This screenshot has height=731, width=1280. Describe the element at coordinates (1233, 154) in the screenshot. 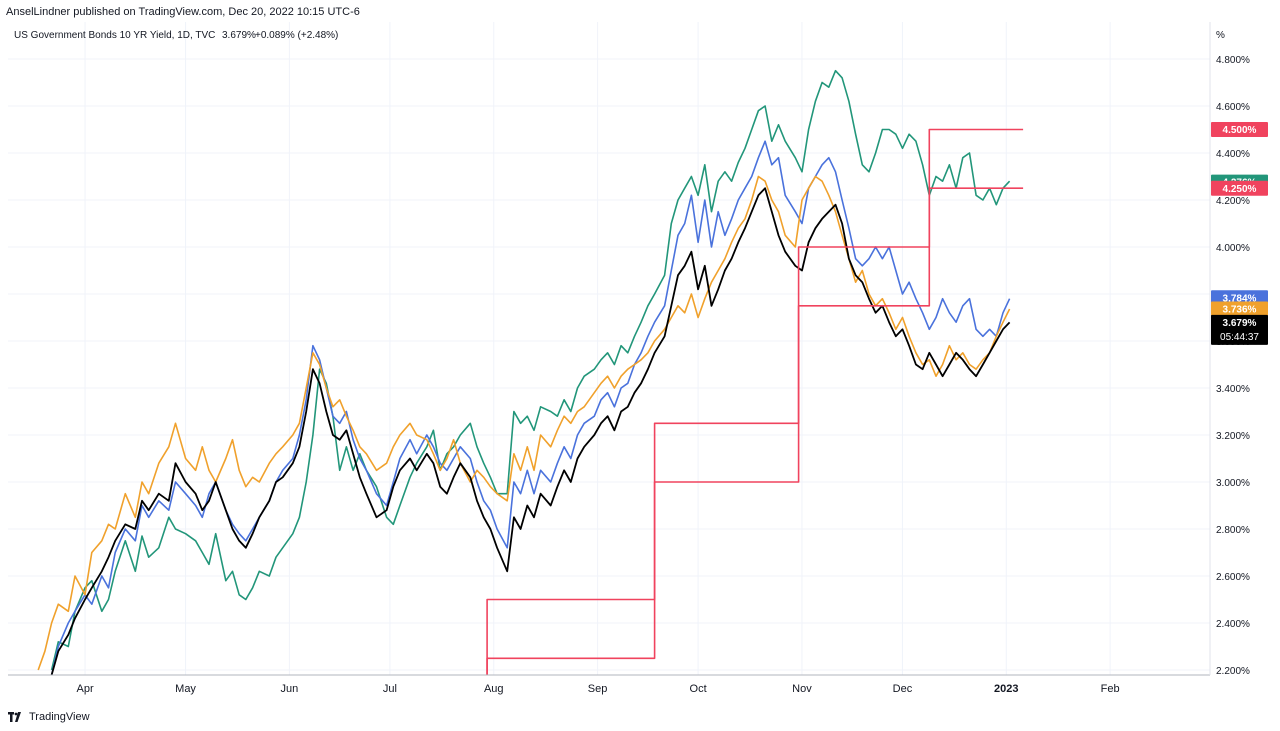

I see `y-tick-label: 4.400%` at that location.